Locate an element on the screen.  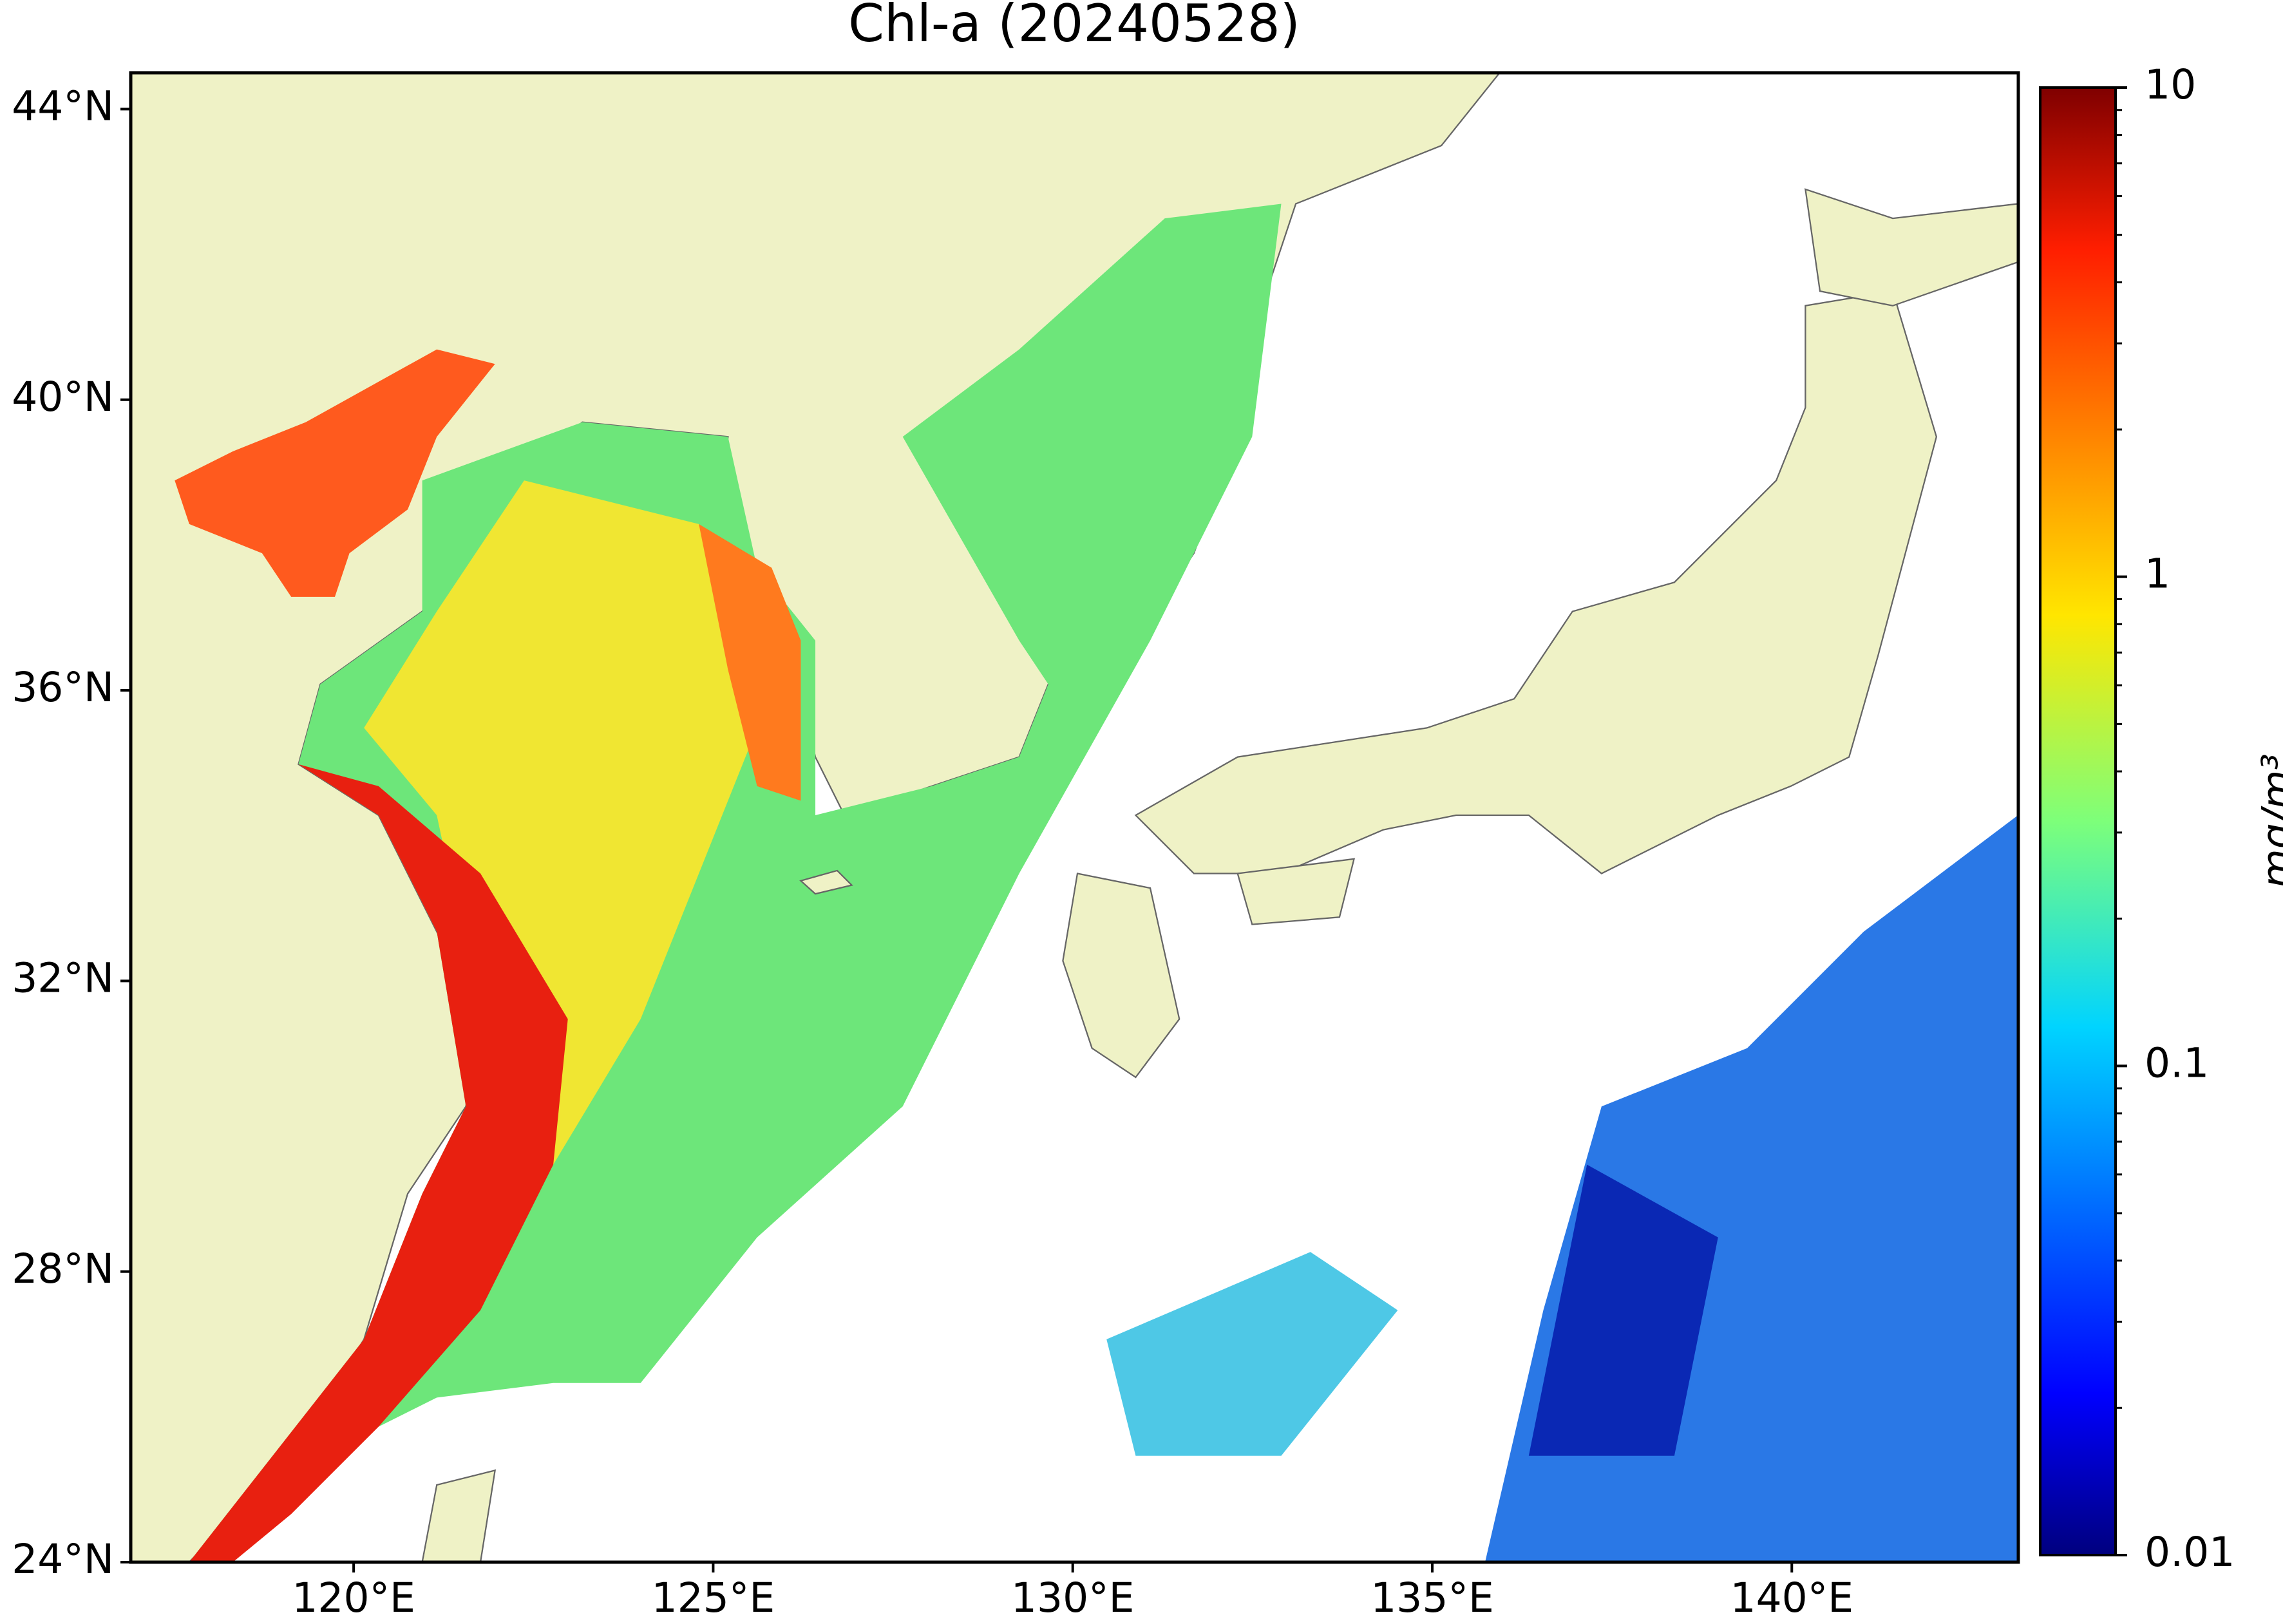
chl-yellow-sea is located at coordinates (560, 822).